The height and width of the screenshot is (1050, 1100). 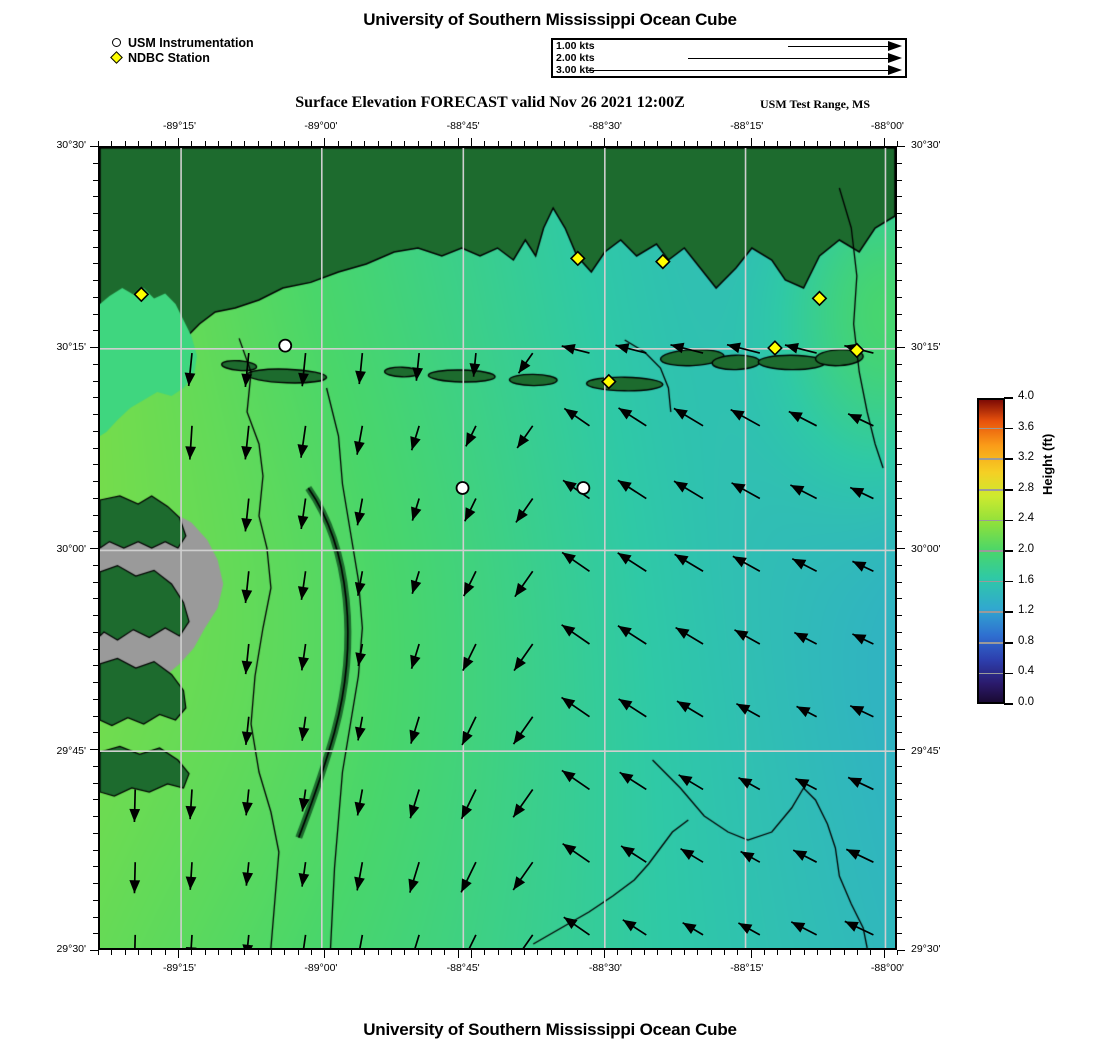 What do you see at coordinates (1026, 518) in the screenshot?
I see `colorbar-tick-label: 2.4` at bounding box center [1026, 518].